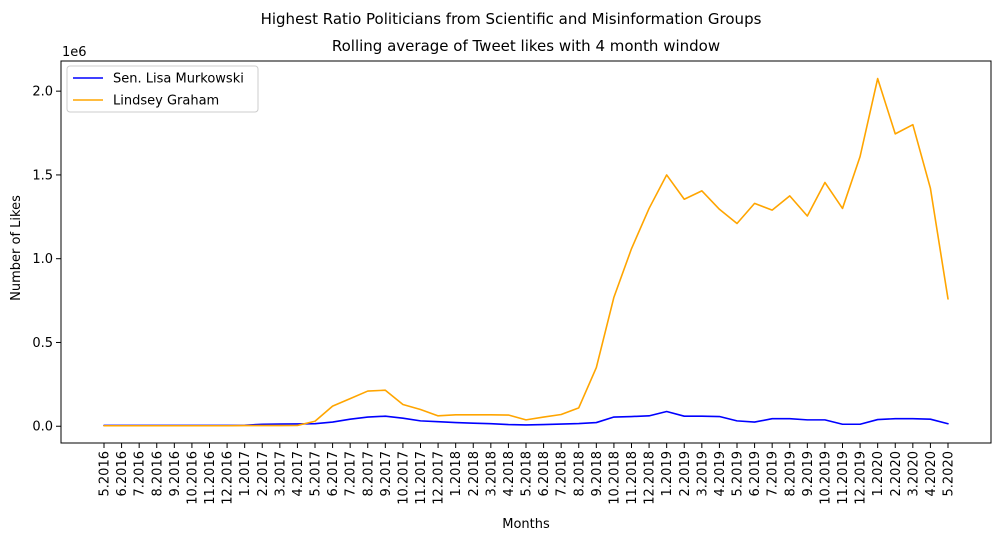  Describe the element at coordinates (42, 175) in the screenshot. I see `y-tick-label: 1.5` at that location.